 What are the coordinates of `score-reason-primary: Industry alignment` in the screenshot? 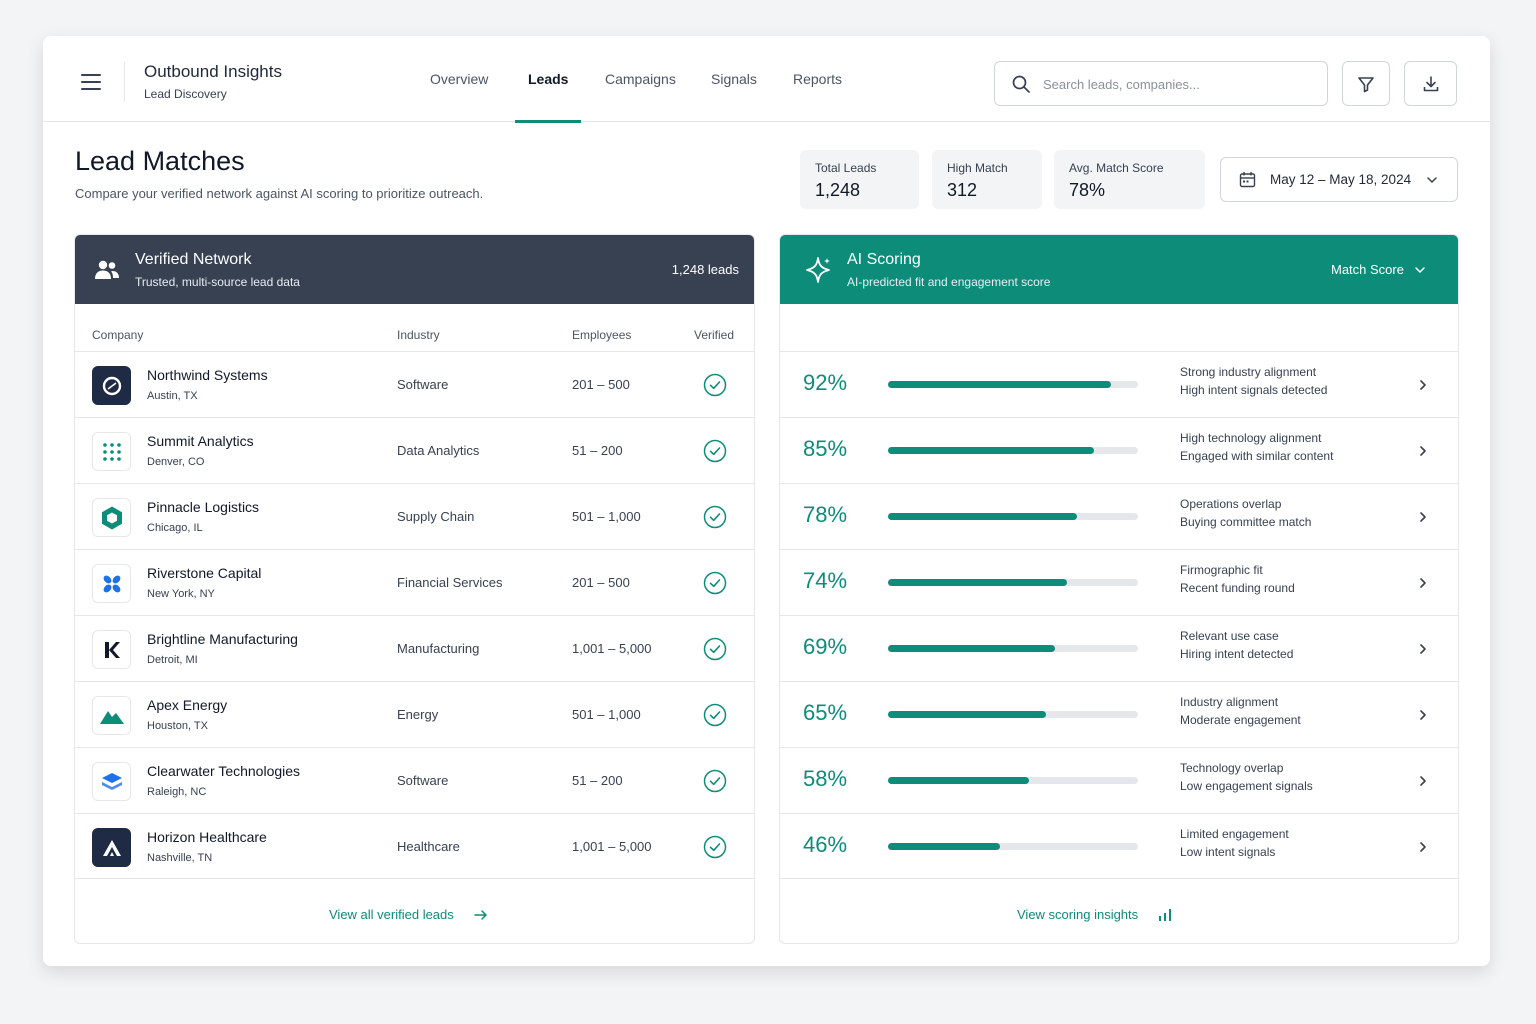 It's located at (1229, 702).